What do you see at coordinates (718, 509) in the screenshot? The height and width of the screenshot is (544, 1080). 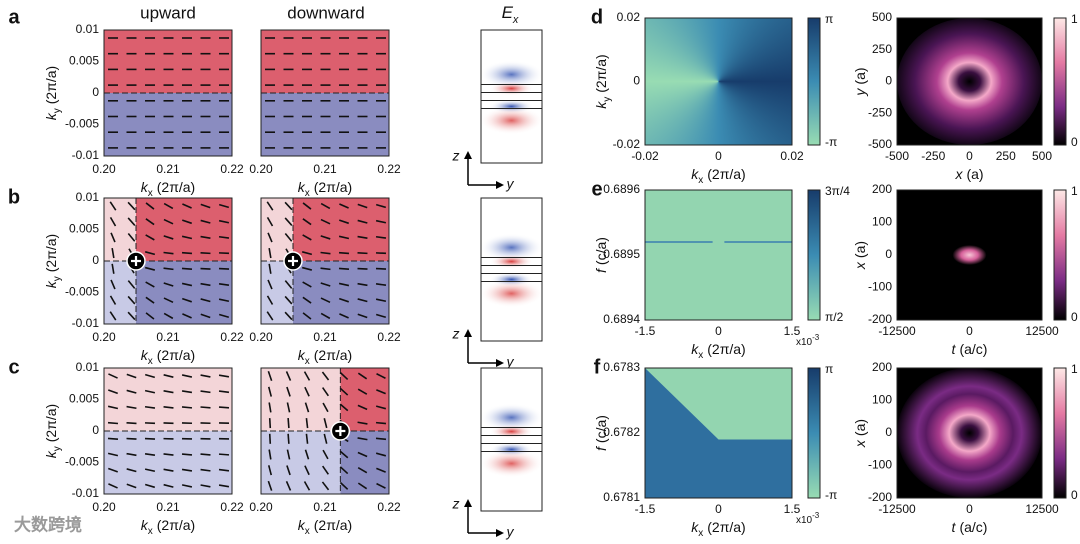 I see `x-tick-label: 0` at bounding box center [718, 509].